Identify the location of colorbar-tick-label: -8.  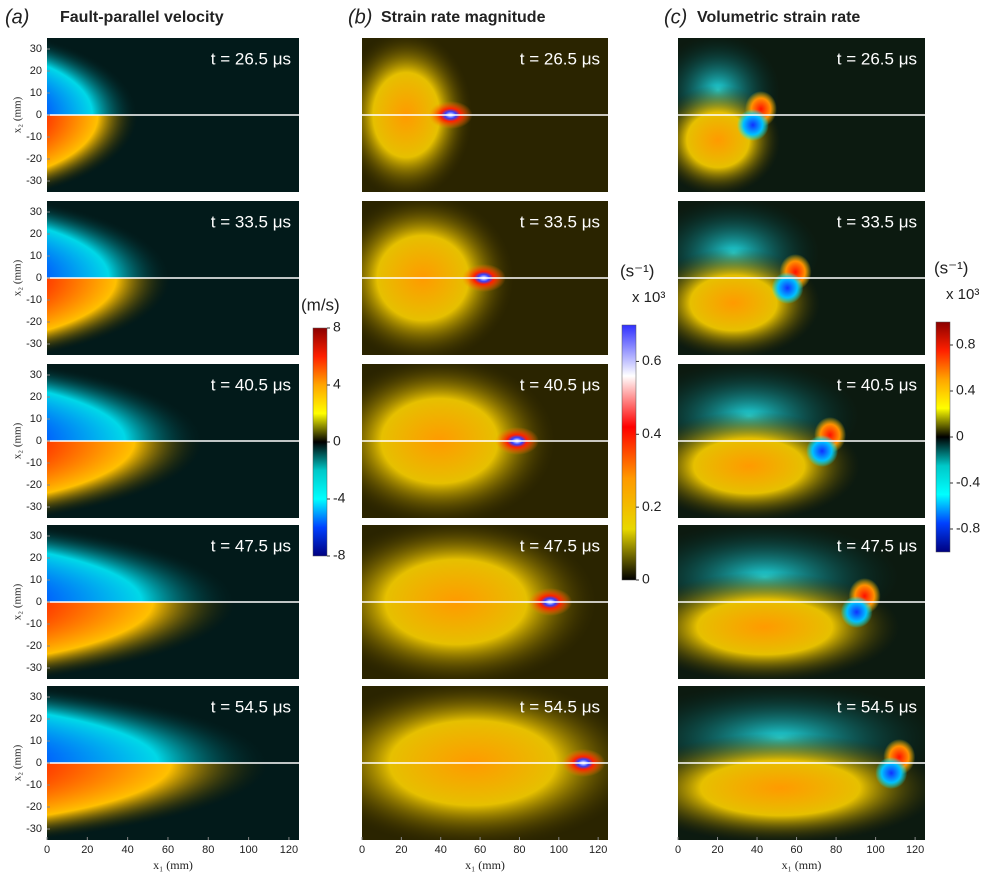
(339, 555).